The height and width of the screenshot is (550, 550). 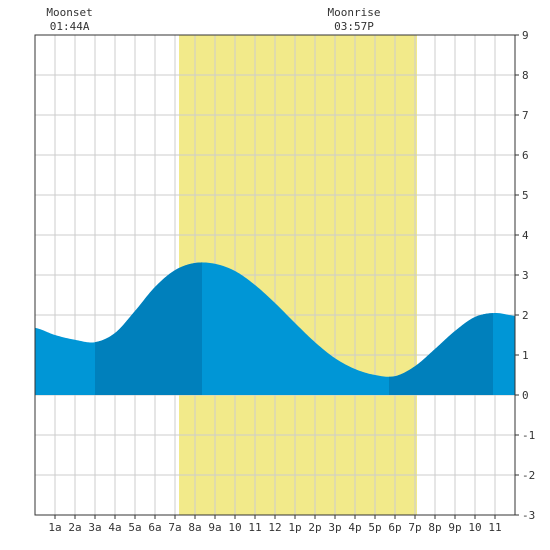 What do you see at coordinates (525, 355) in the screenshot?
I see `y-tick-label: 1` at bounding box center [525, 355].